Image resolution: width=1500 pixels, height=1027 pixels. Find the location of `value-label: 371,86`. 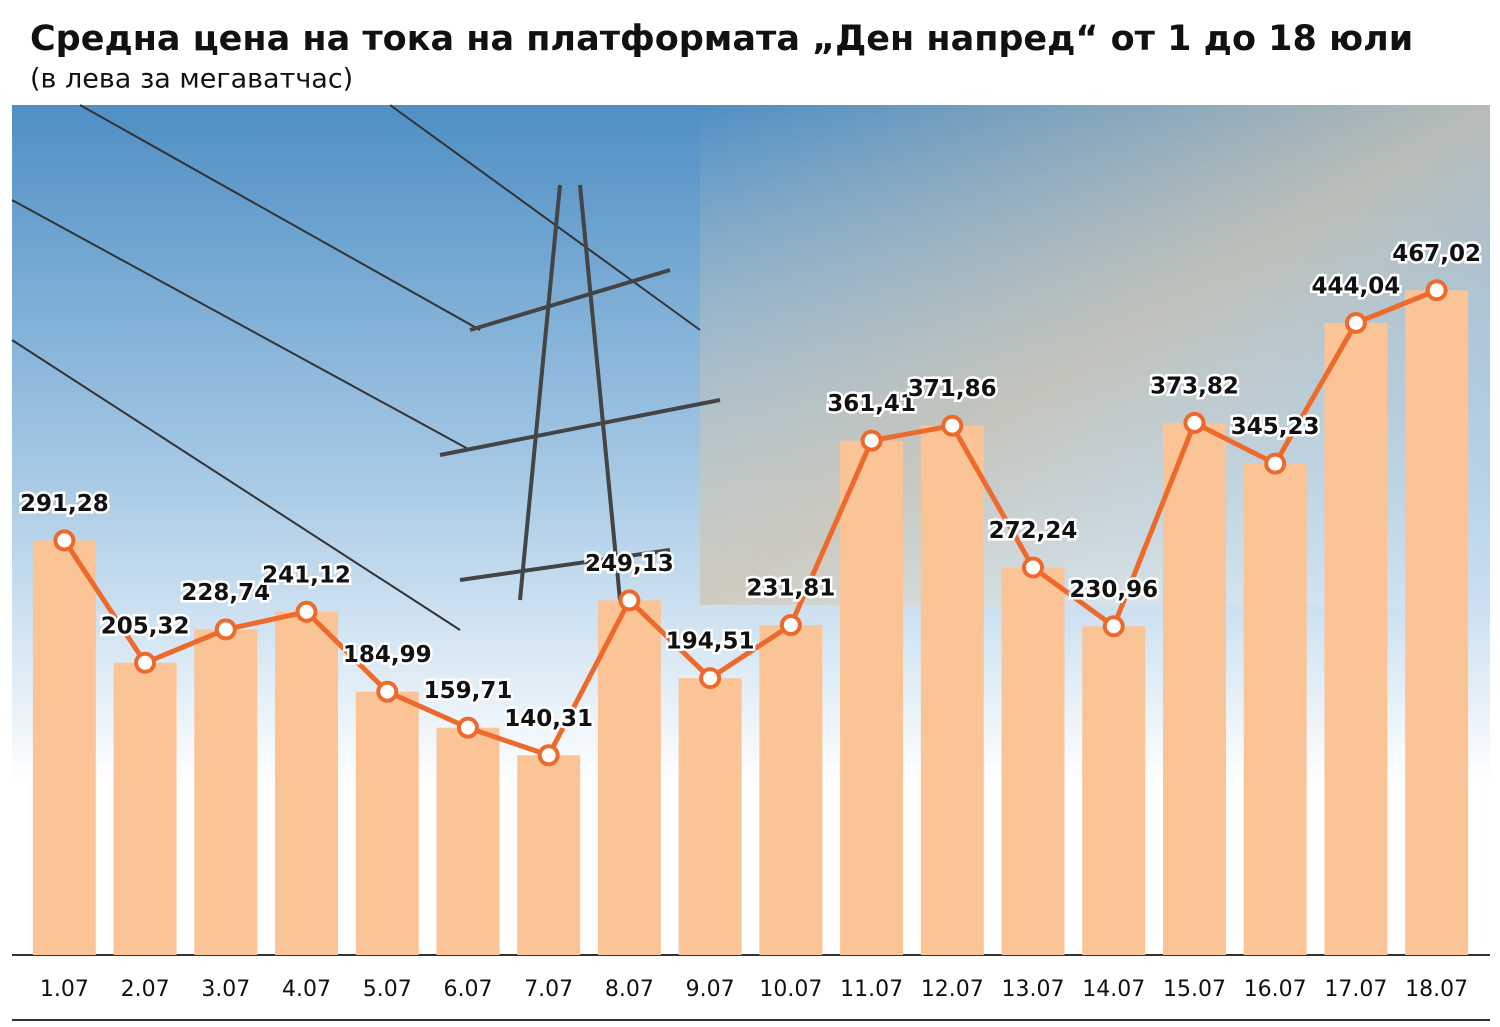

value-label: 371,86 is located at coordinates (952, 389).